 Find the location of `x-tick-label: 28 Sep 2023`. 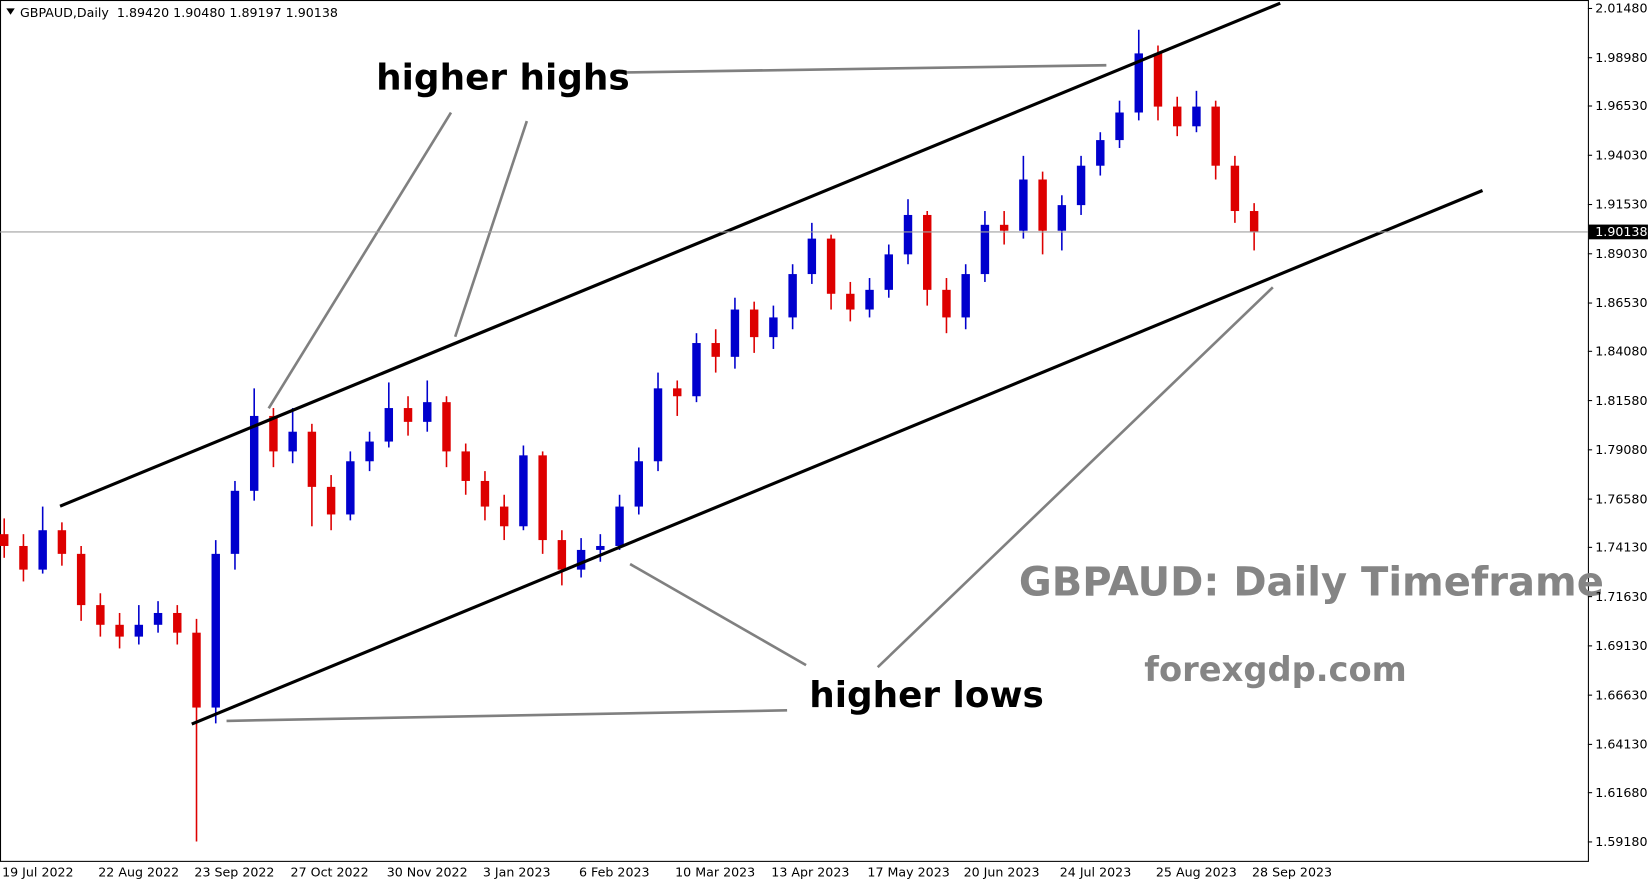

x-tick-label: 28 Sep 2023 is located at coordinates (1292, 872).